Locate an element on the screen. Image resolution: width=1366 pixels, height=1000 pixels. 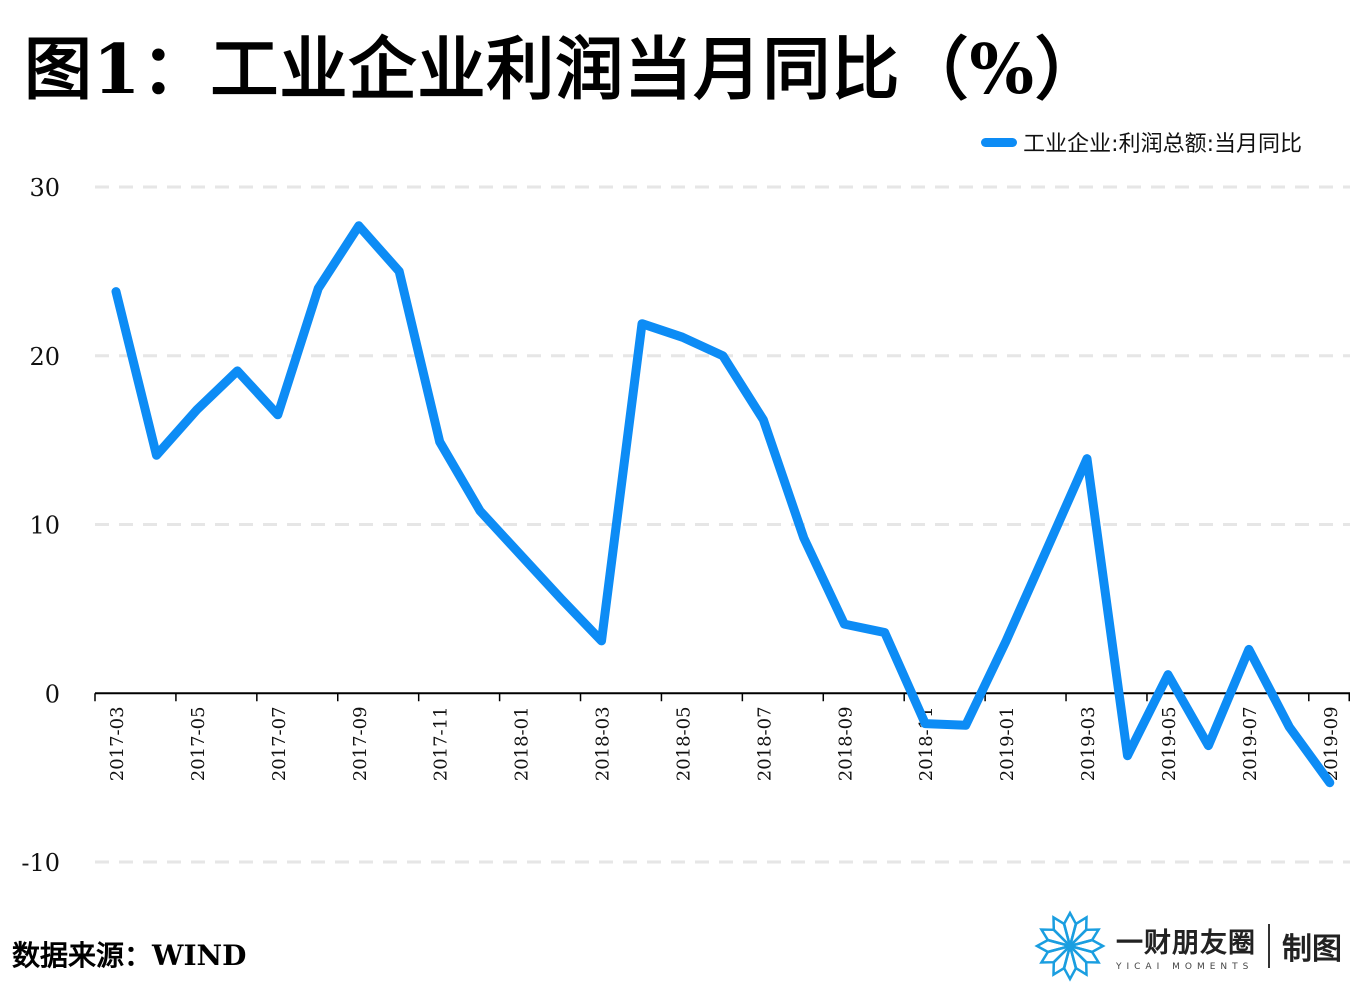
y-tick-label: 30 is located at coordinates (44, 188).